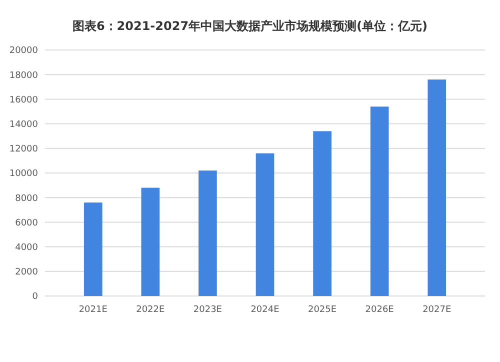 This screenshot has height=362, width=500. What do you see at coordinates (151, 310) in the screenshot?
I see `x-tick-label: 2022E` at bounding box center [151, 310].